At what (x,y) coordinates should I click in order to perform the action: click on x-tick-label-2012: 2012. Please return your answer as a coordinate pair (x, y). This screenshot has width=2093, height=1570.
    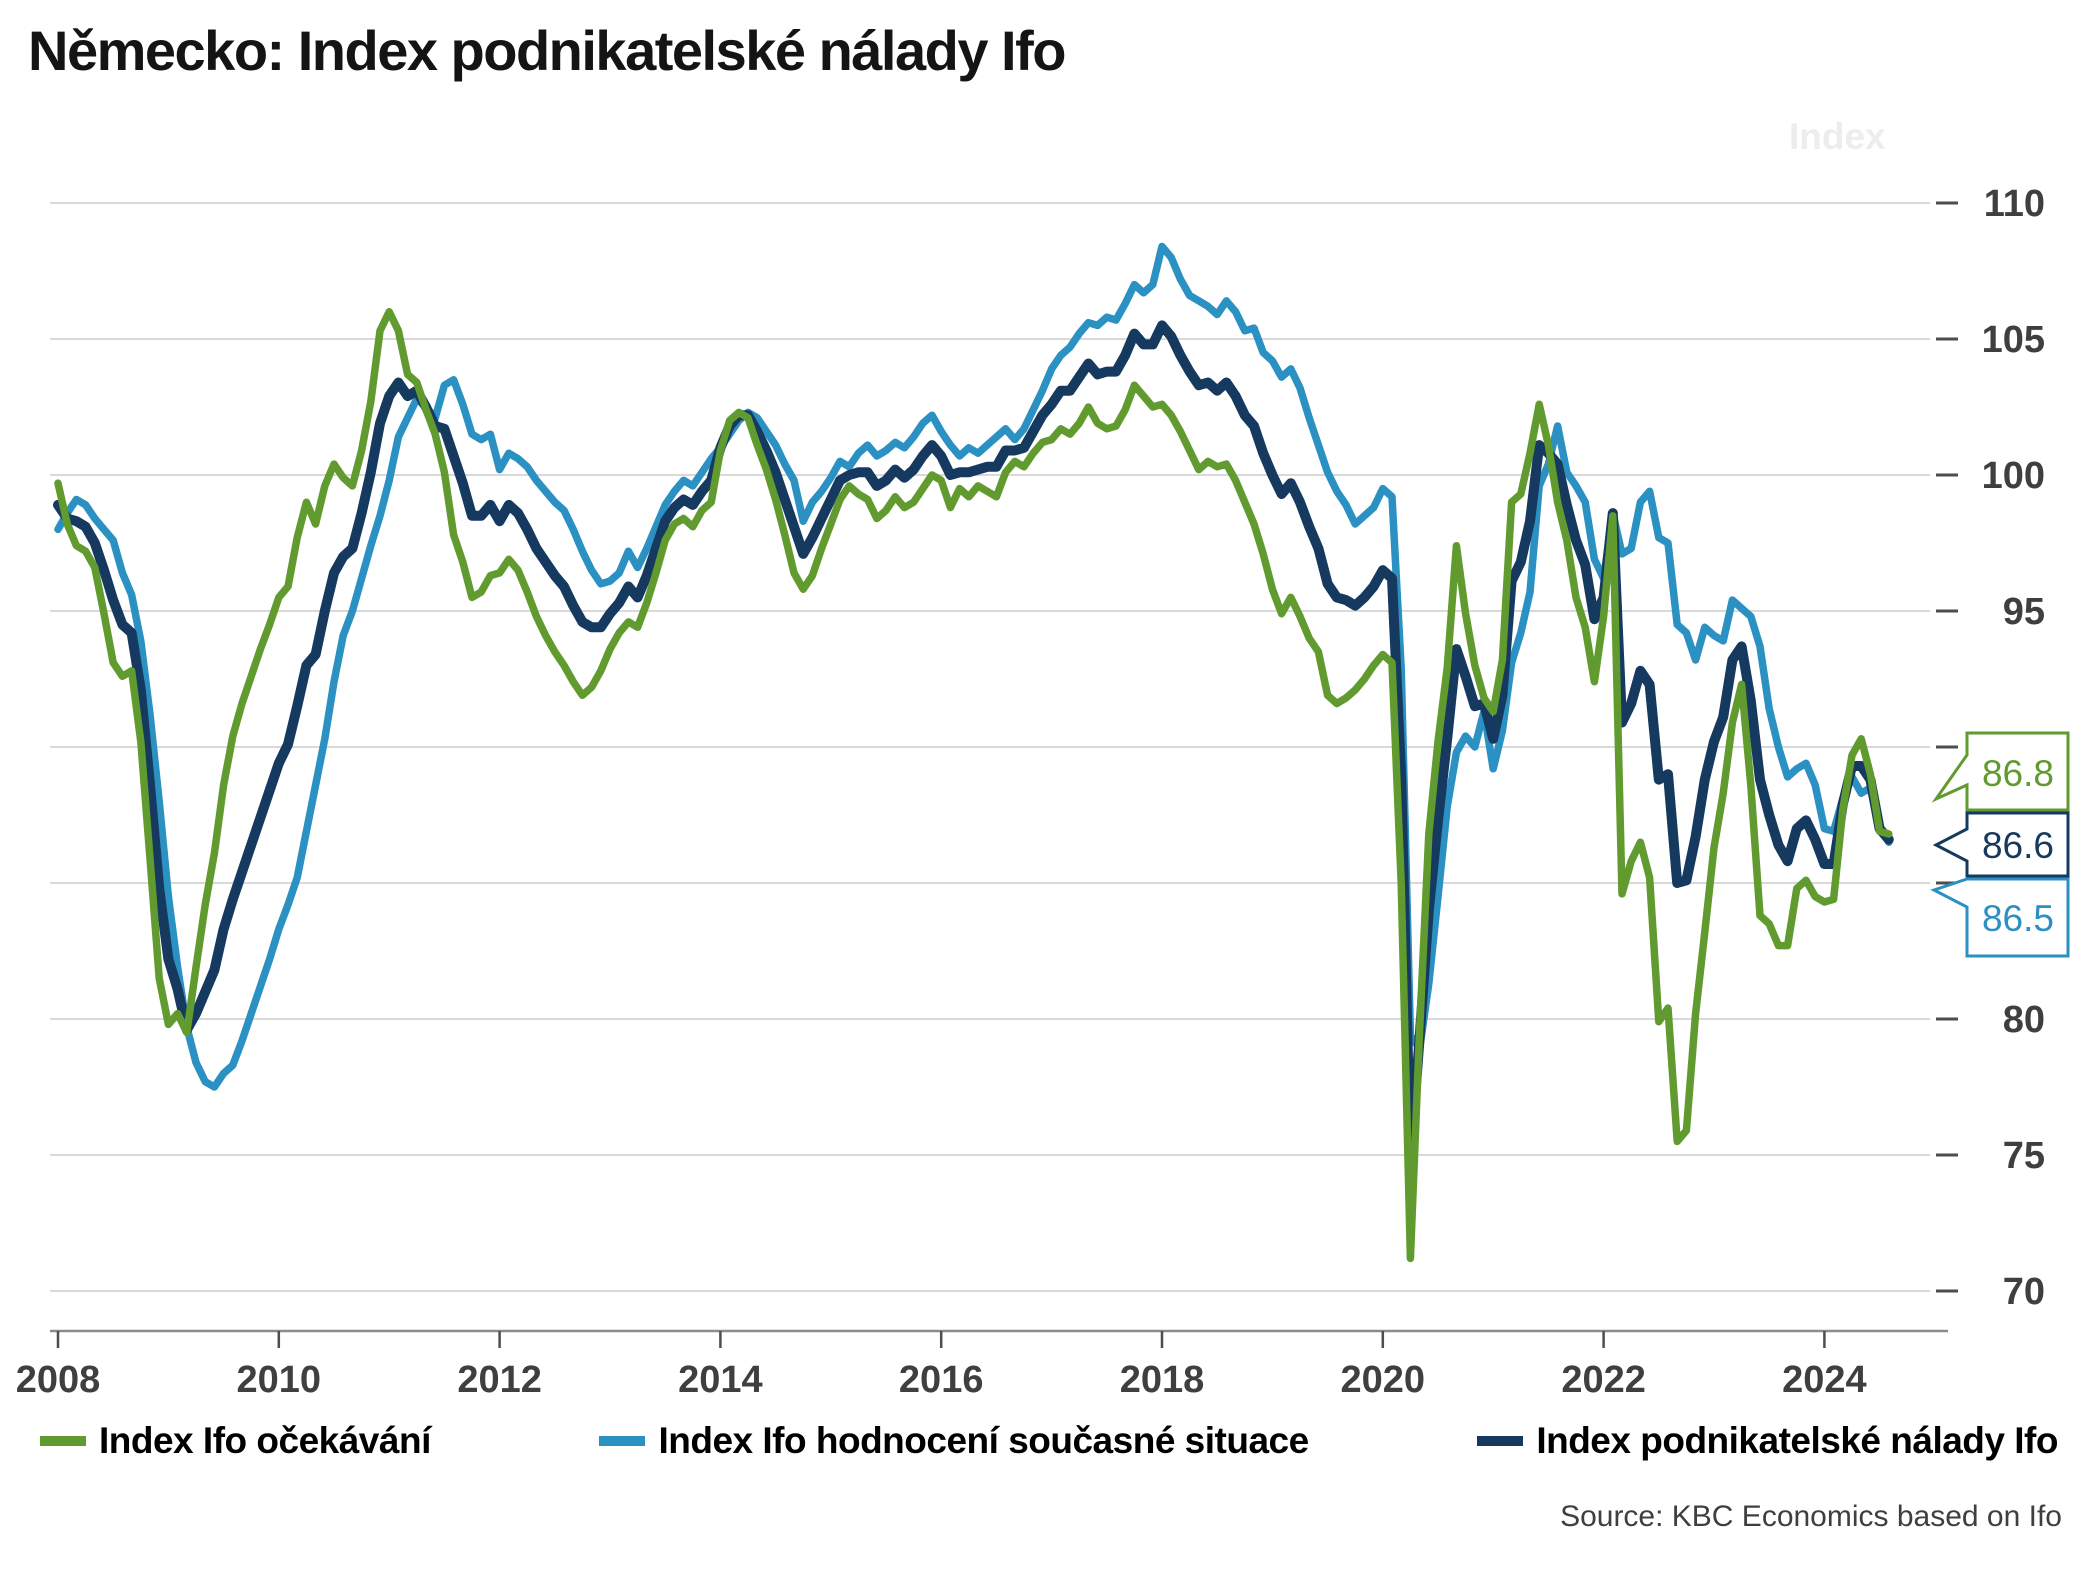
    Looking at the image, I should click on (499, 1380).